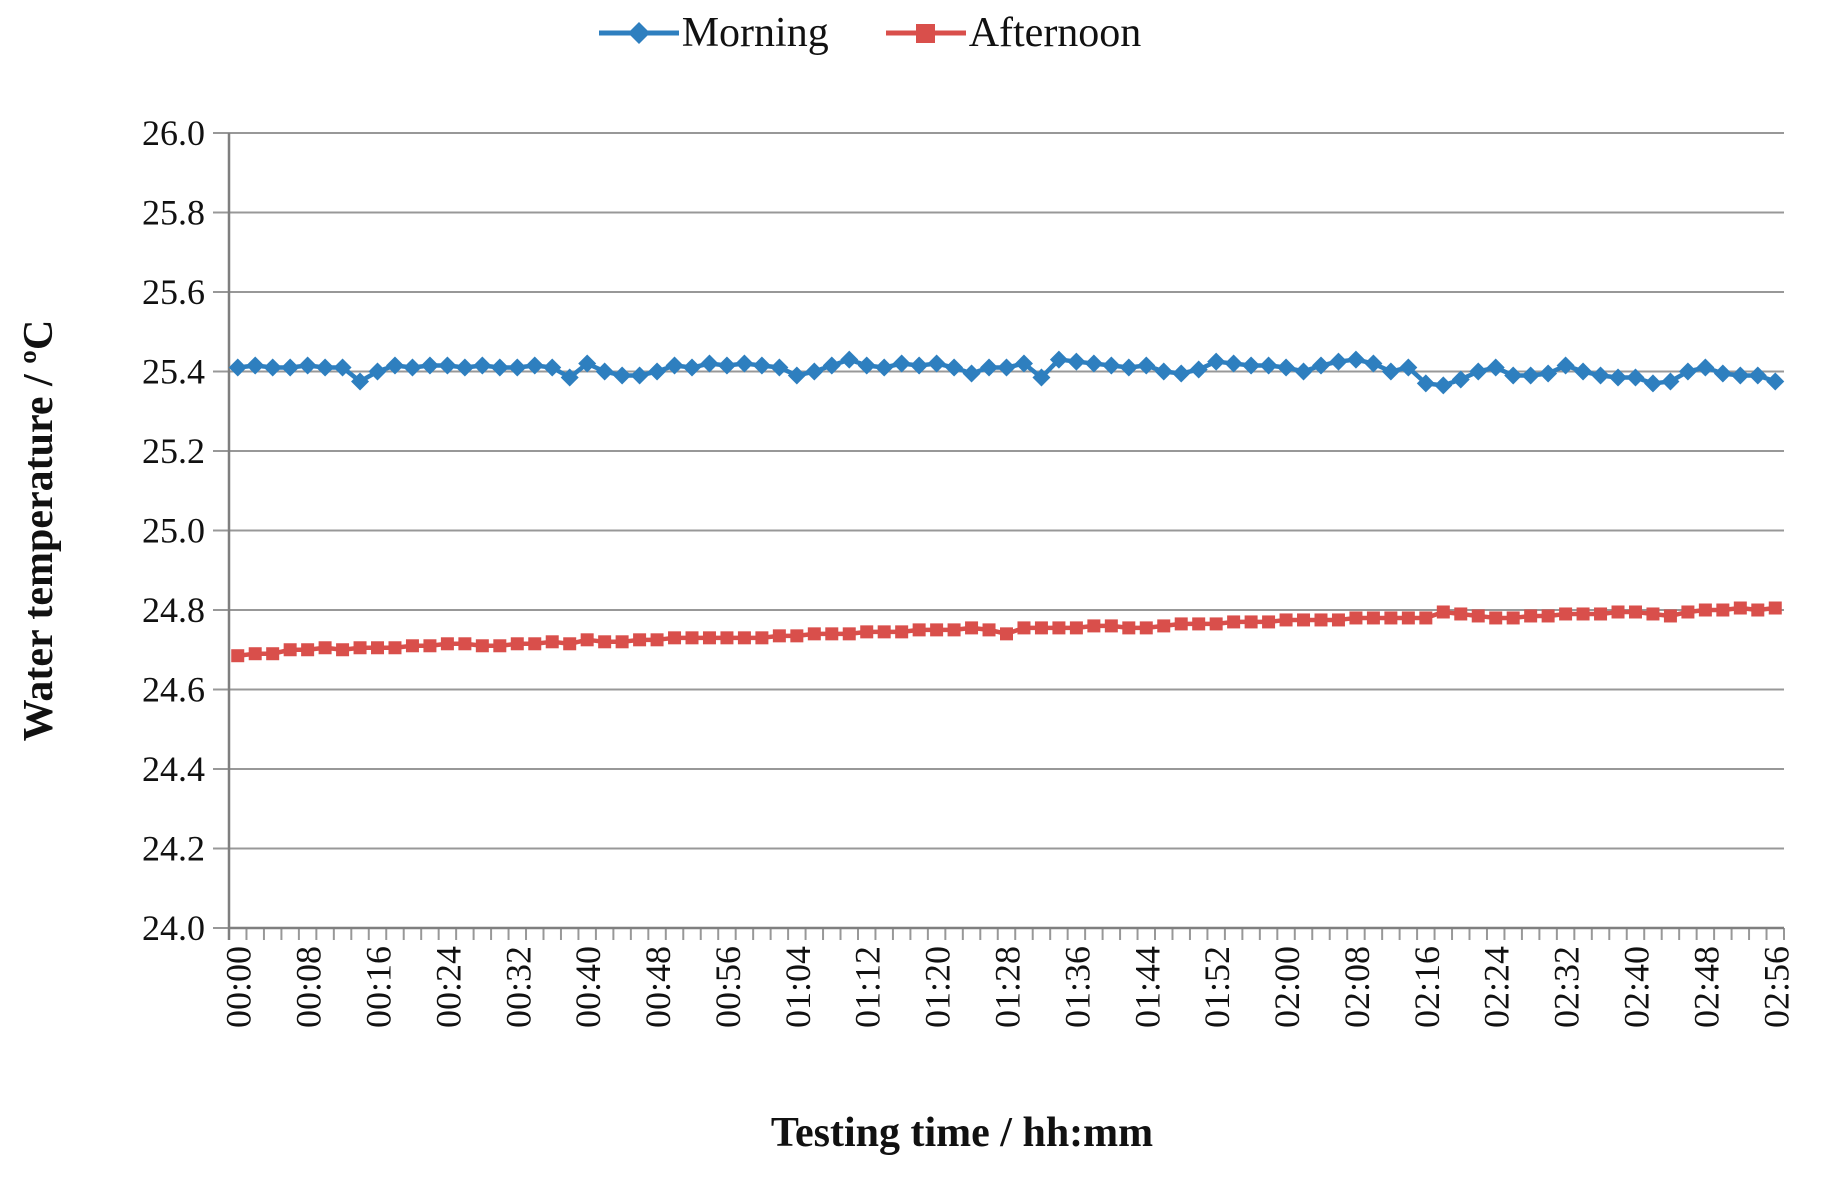  Describe the element at coordinates (1497, 987) in the screenshot. I see `x-tick-label: 02:24` at that location.